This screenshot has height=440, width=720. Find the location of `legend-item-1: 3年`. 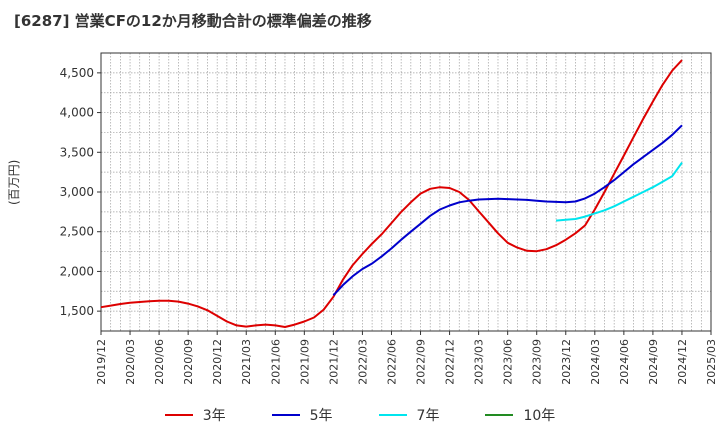

legend-item-1: 3年 is located at coordinates (195, 415).